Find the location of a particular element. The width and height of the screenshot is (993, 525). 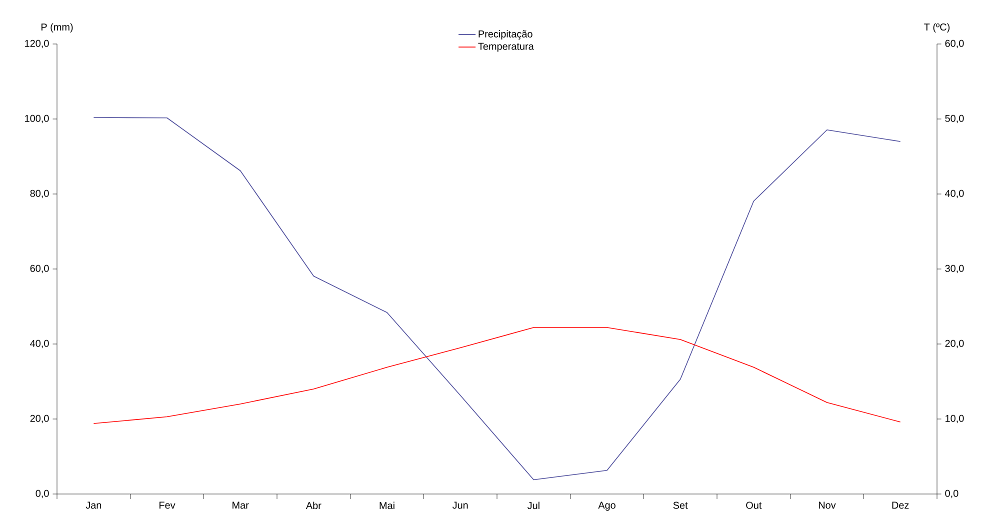

x-tick-label: Jul is located at coordinates (533, 506).